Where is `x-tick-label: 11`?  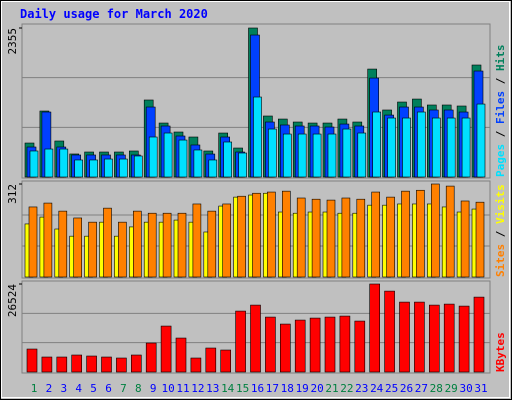 x-tick-label: 11 is located at coordinates (182, 388).